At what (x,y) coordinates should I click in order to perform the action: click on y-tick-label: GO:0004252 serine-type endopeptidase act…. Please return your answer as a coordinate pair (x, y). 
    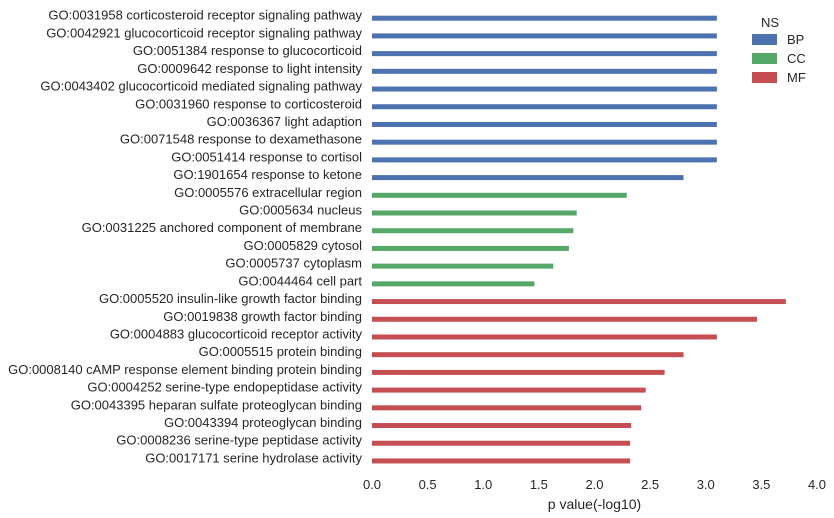
    Looking at the image, I should click on (224, 387).